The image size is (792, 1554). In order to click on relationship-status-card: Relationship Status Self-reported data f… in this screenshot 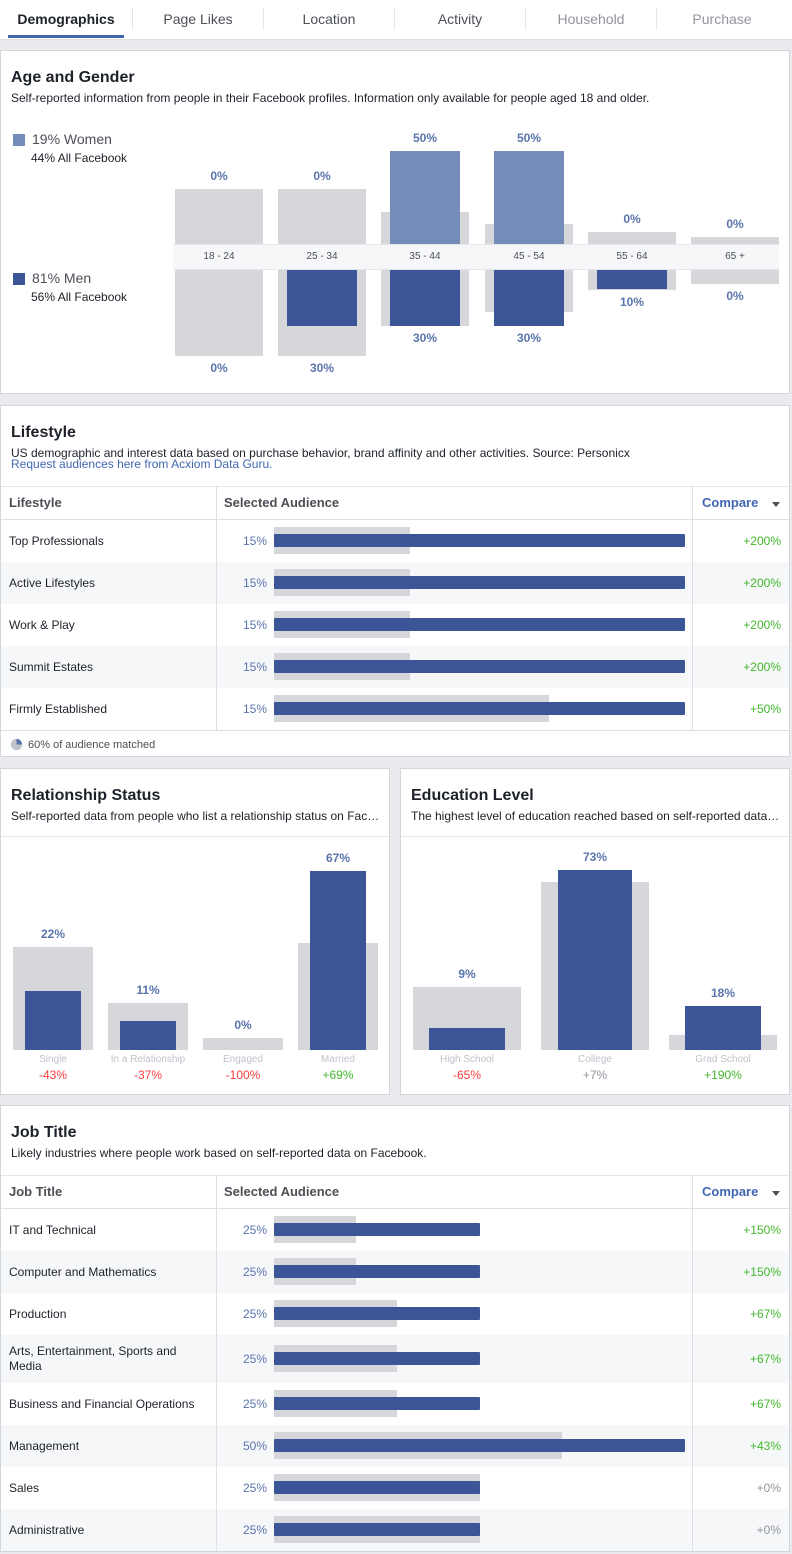, I will do `click(195, 931)`.